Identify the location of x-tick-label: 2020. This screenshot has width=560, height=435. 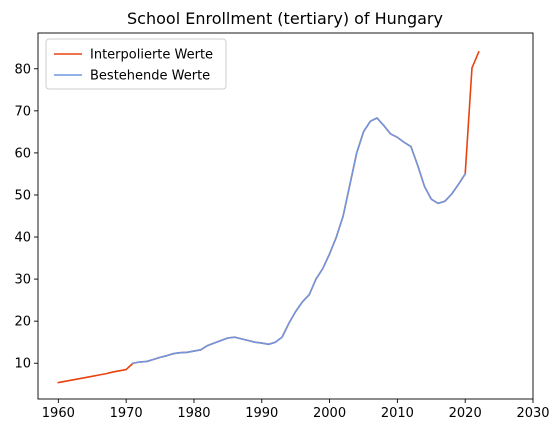
(465, 413).